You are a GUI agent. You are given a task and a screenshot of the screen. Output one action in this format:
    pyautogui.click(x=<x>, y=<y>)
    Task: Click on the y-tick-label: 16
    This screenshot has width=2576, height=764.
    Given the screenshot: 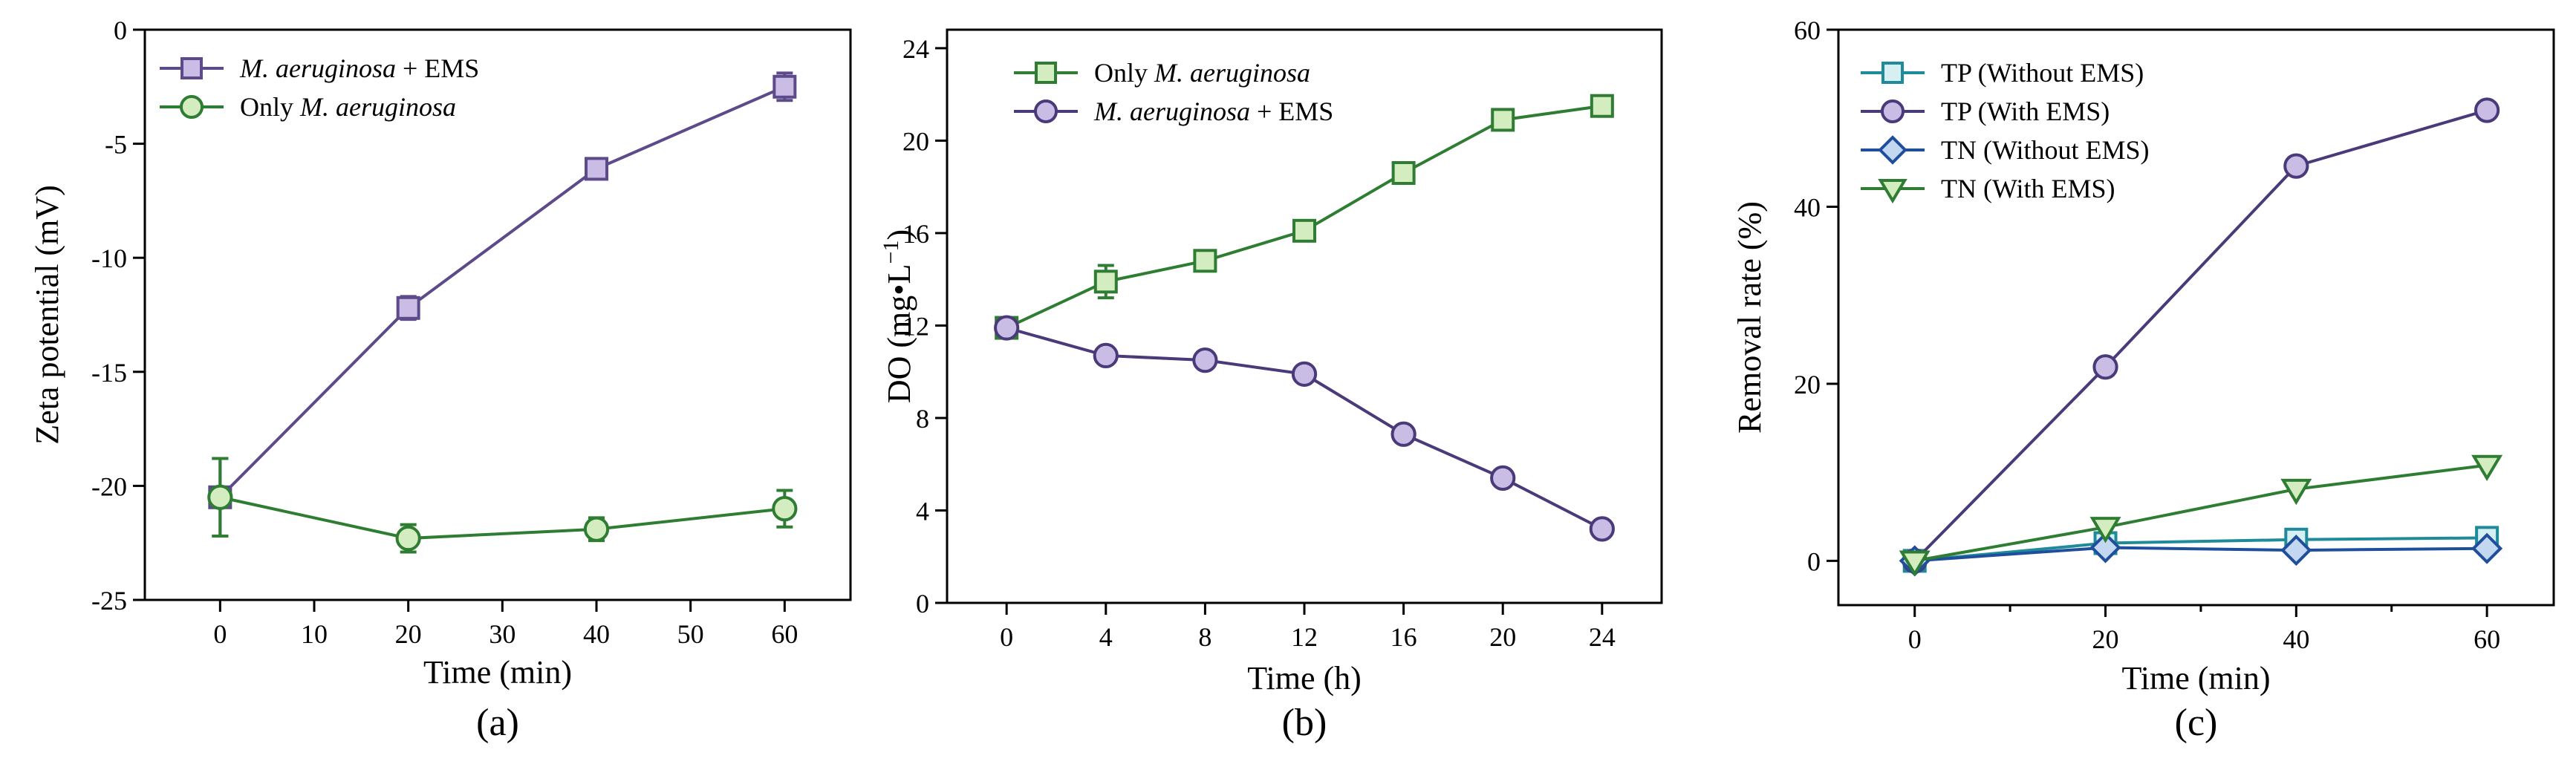 What is the action you would take?
    pyautogui.click(x=916, y=234)
    